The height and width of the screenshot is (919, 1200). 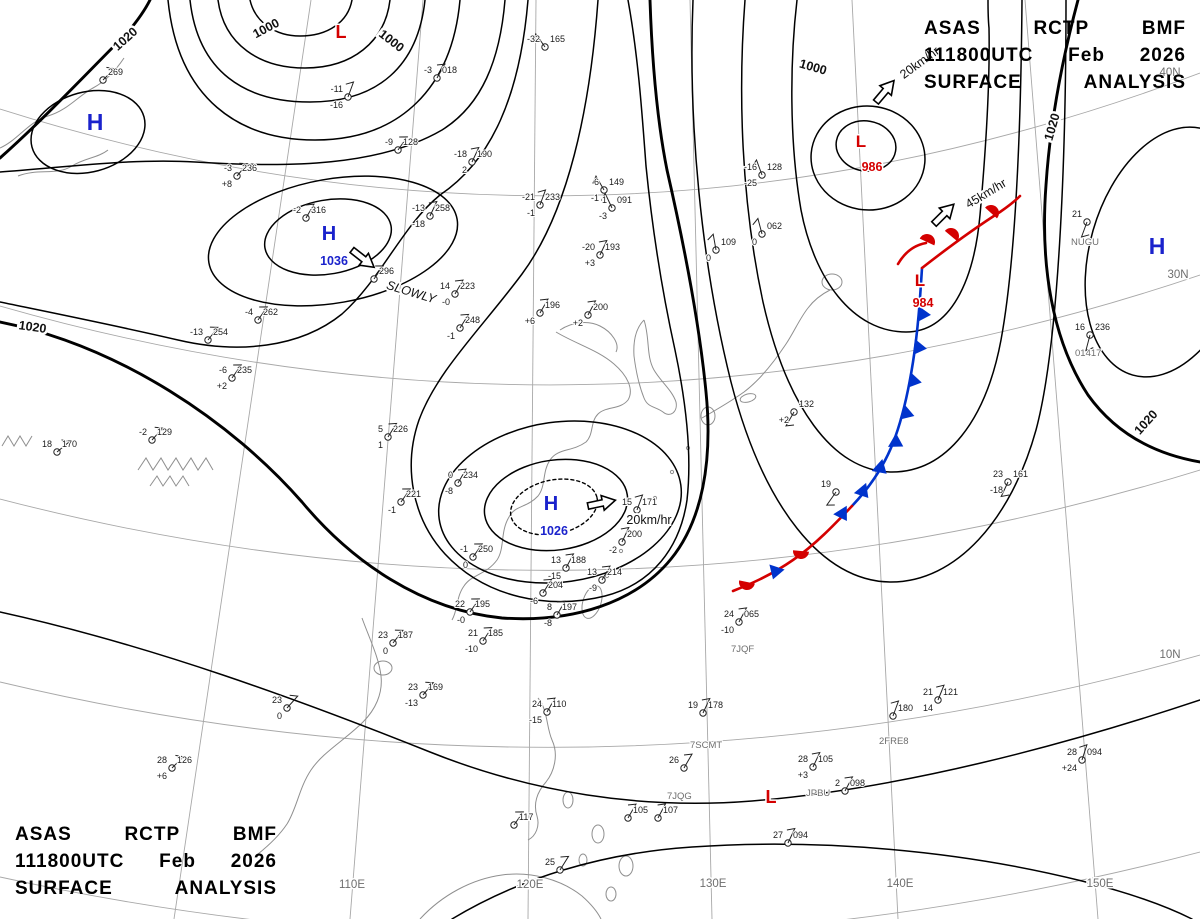 What do you see at coordinates (603, 216) in the screenshot?
I see `station-dewpoint: -3` at bounding box center [603, 216].